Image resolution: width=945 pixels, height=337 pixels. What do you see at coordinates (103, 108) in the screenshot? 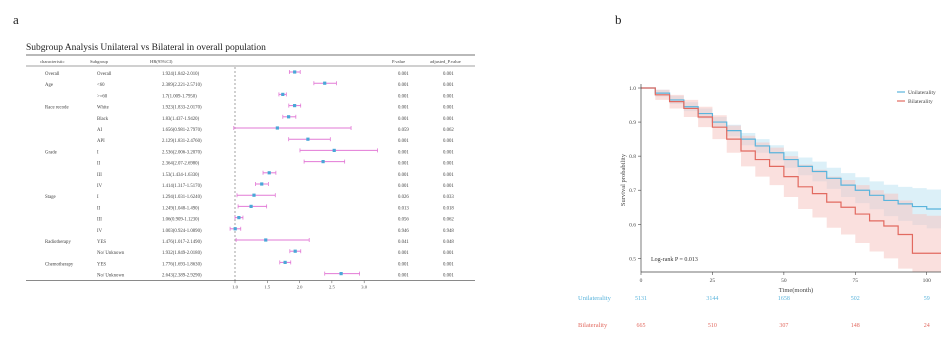
I see `row-subgroup: White` at bounding box center [103, 108].